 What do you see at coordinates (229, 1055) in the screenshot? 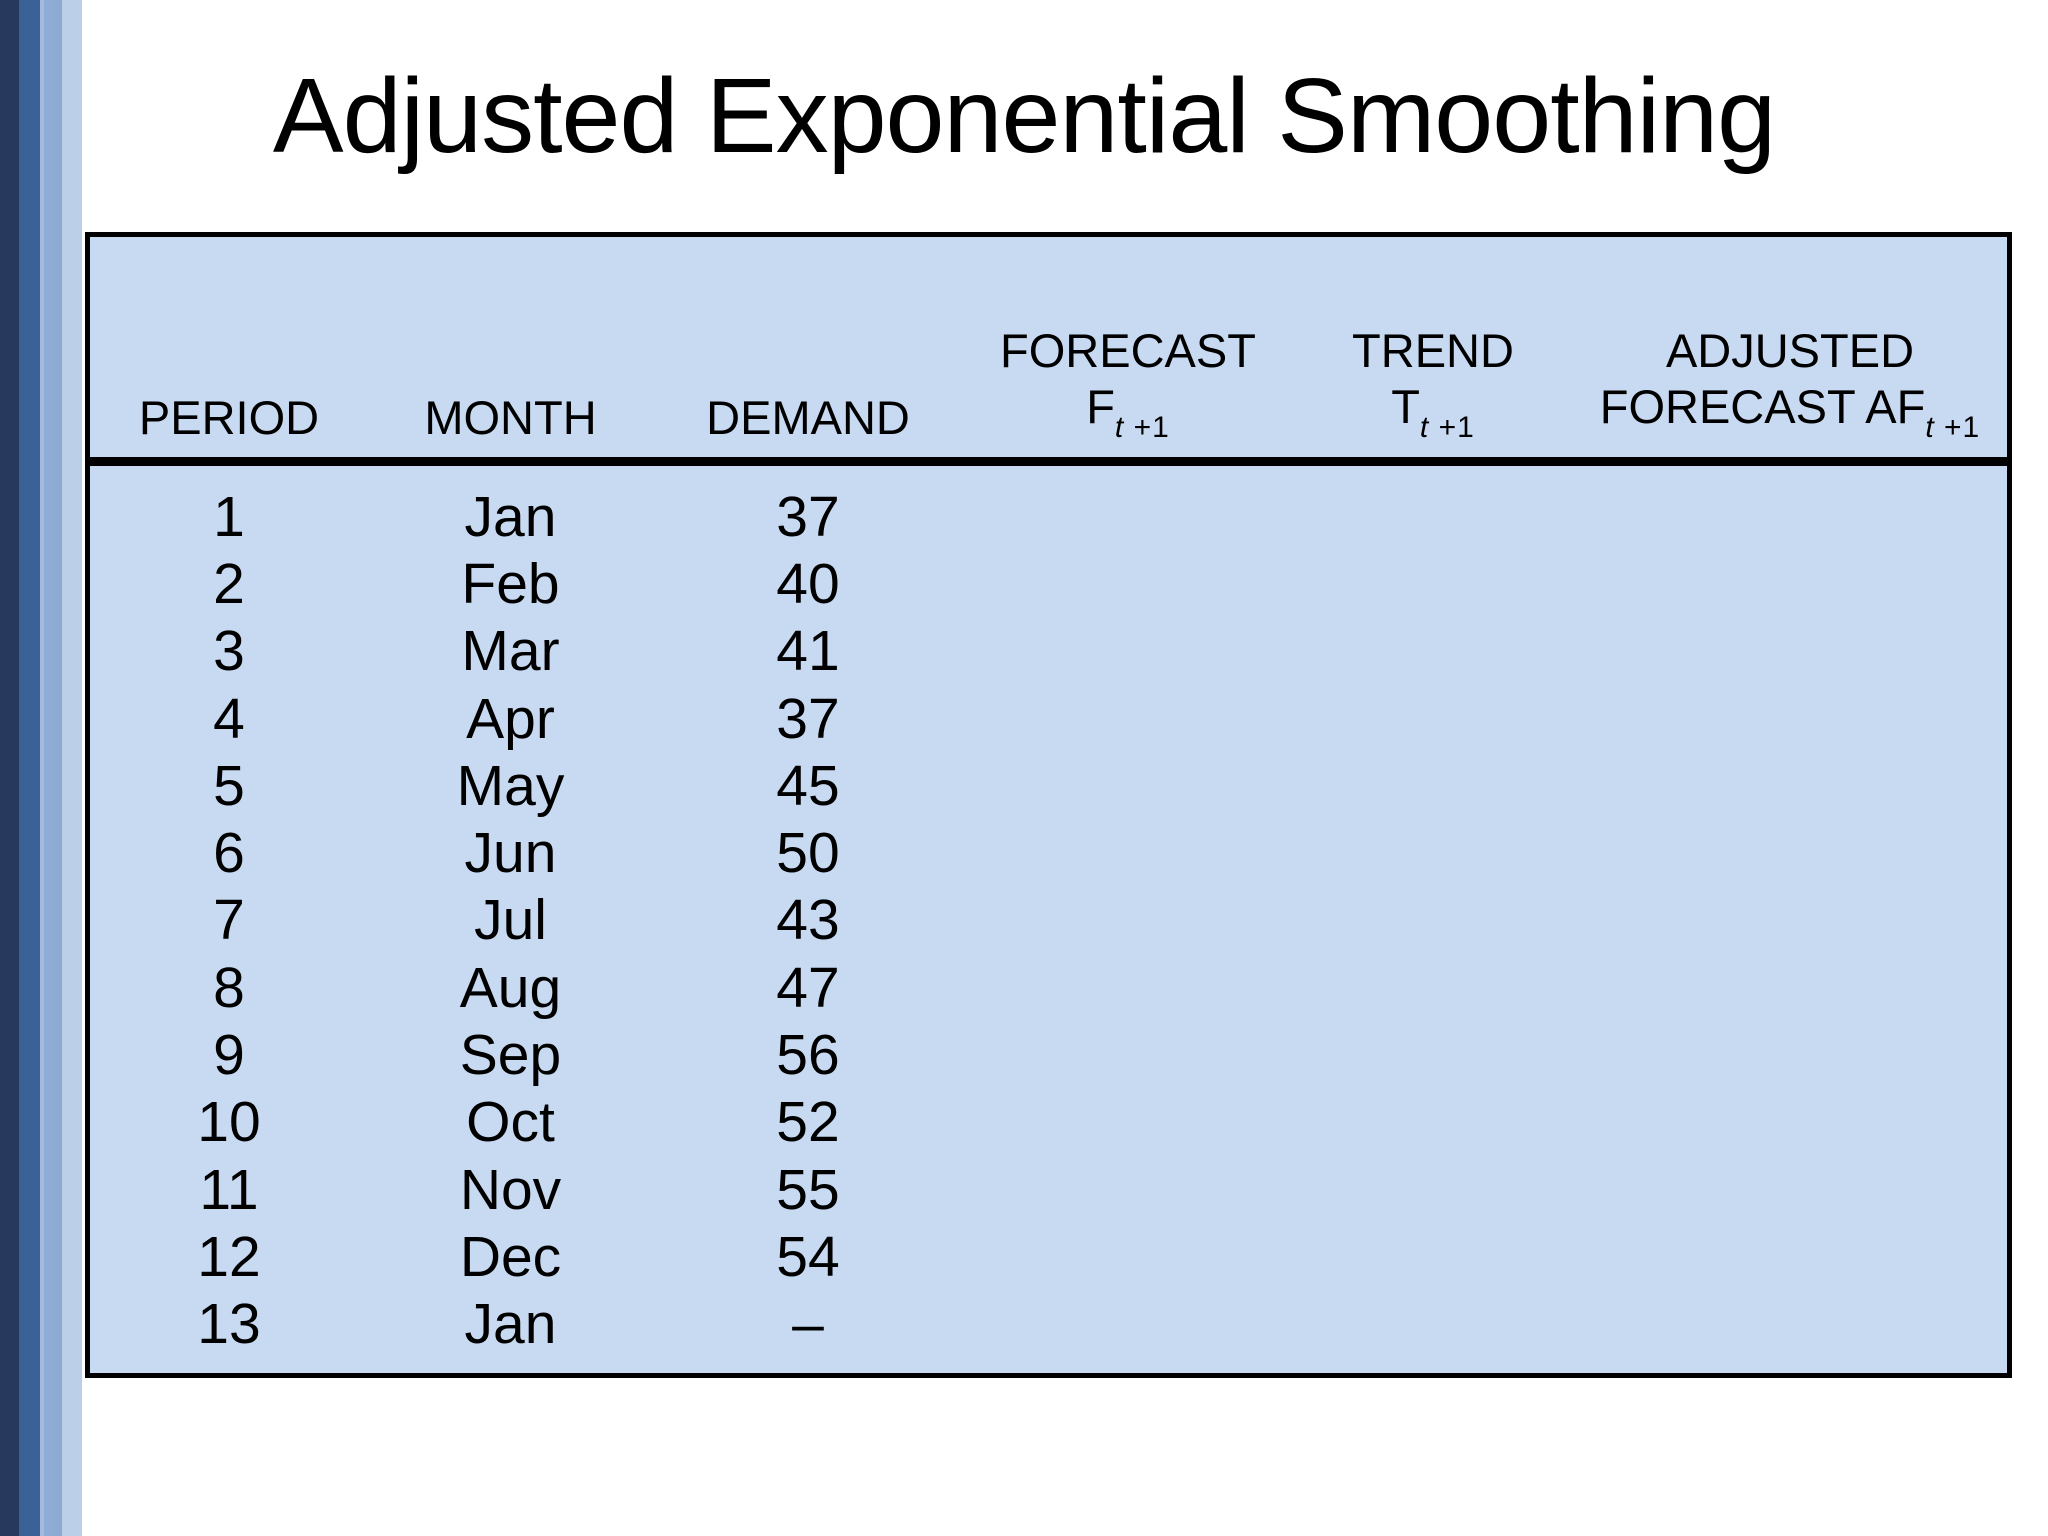
I see `period-cell: 9` at bounding box center [229, 1055].